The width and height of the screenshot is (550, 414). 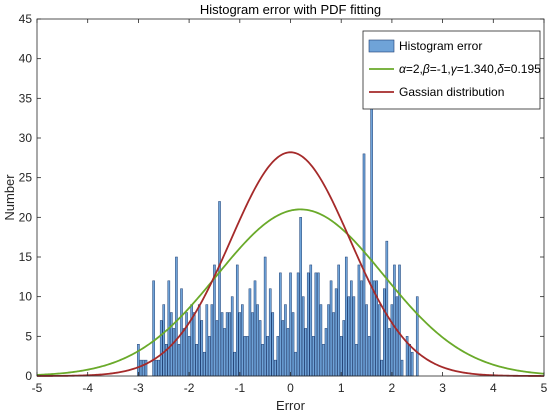 What do you see at coordinates (26, 178) in the screenshot?
I see `y-tick-label: 25` at bounding box center [26, 178].